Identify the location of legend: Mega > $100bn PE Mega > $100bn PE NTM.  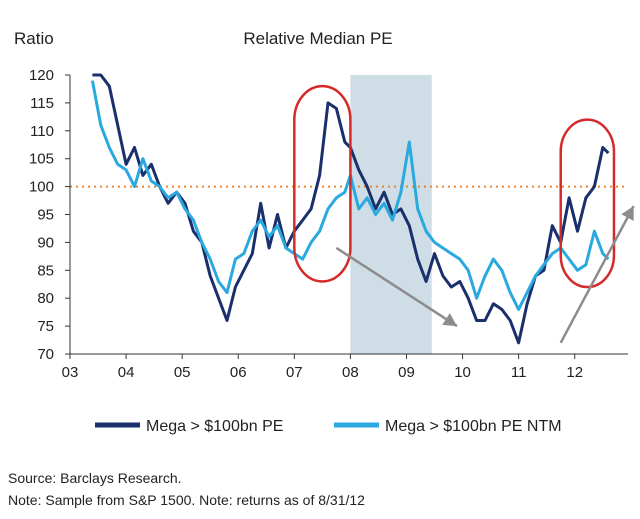
(328, 426).